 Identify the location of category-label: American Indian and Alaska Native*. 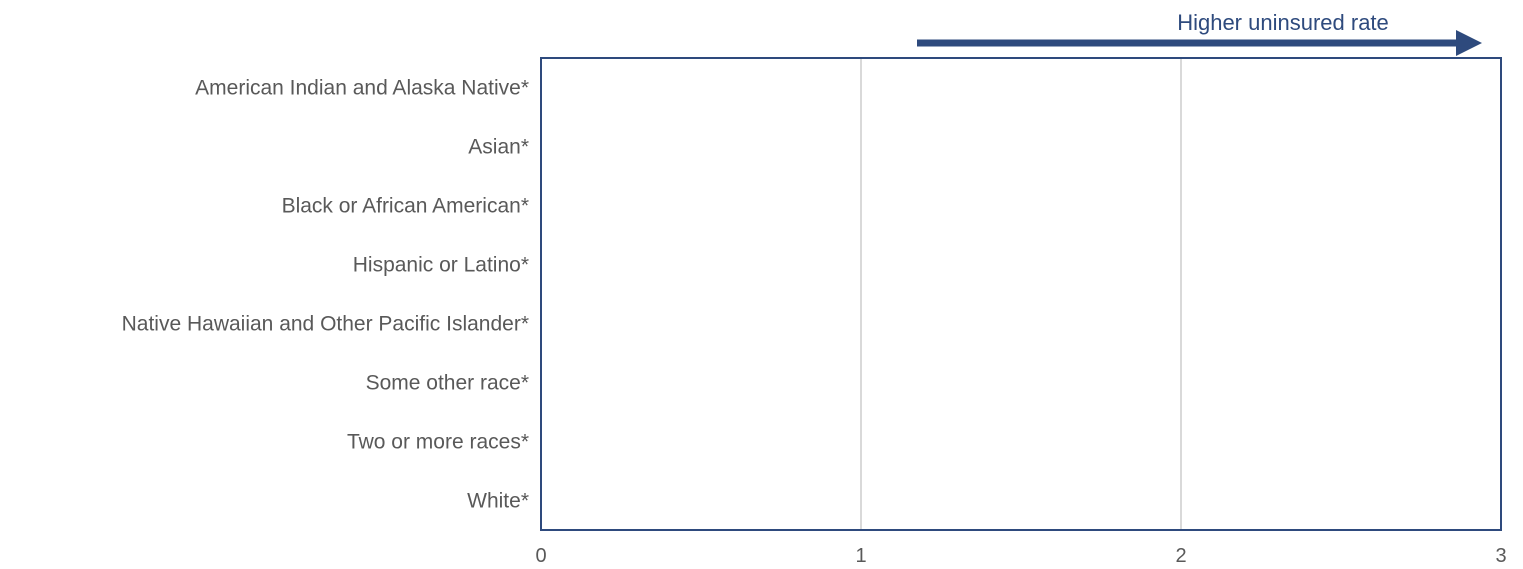
(362, 88).